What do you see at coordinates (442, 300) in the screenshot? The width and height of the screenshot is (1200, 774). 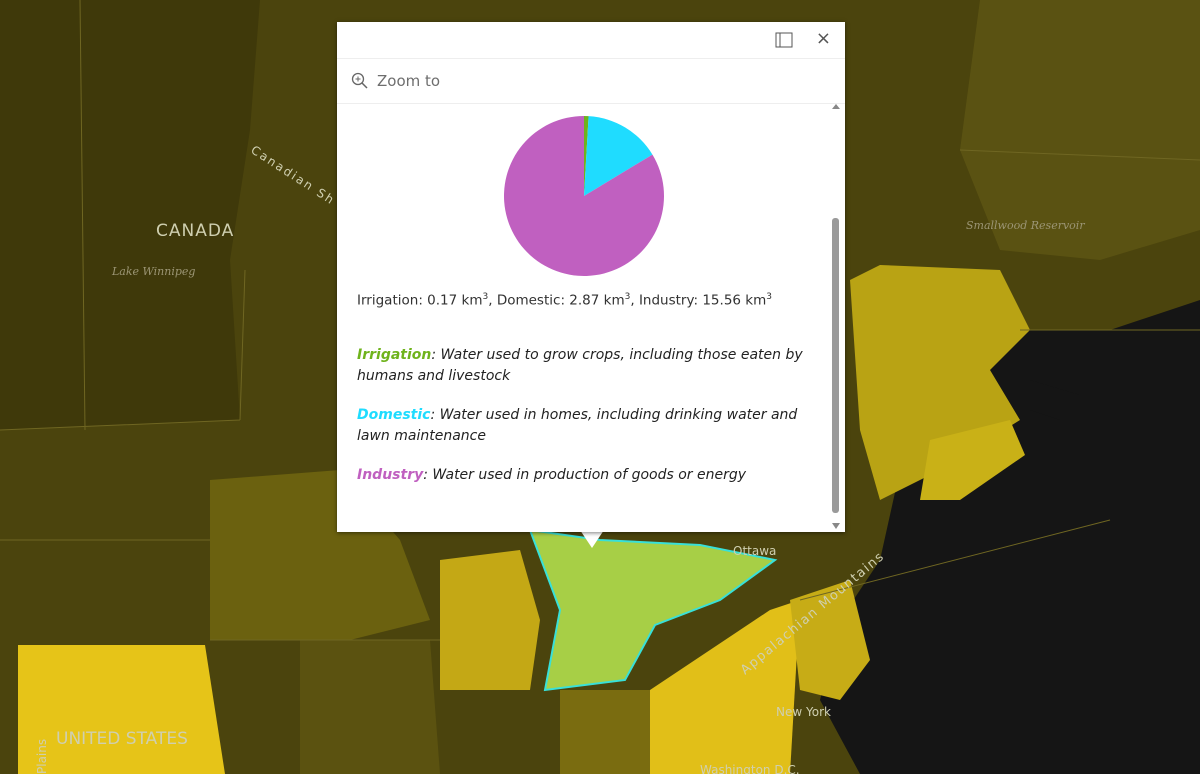 I see `usage-value: 0.17` at bounding box center [442, 300].